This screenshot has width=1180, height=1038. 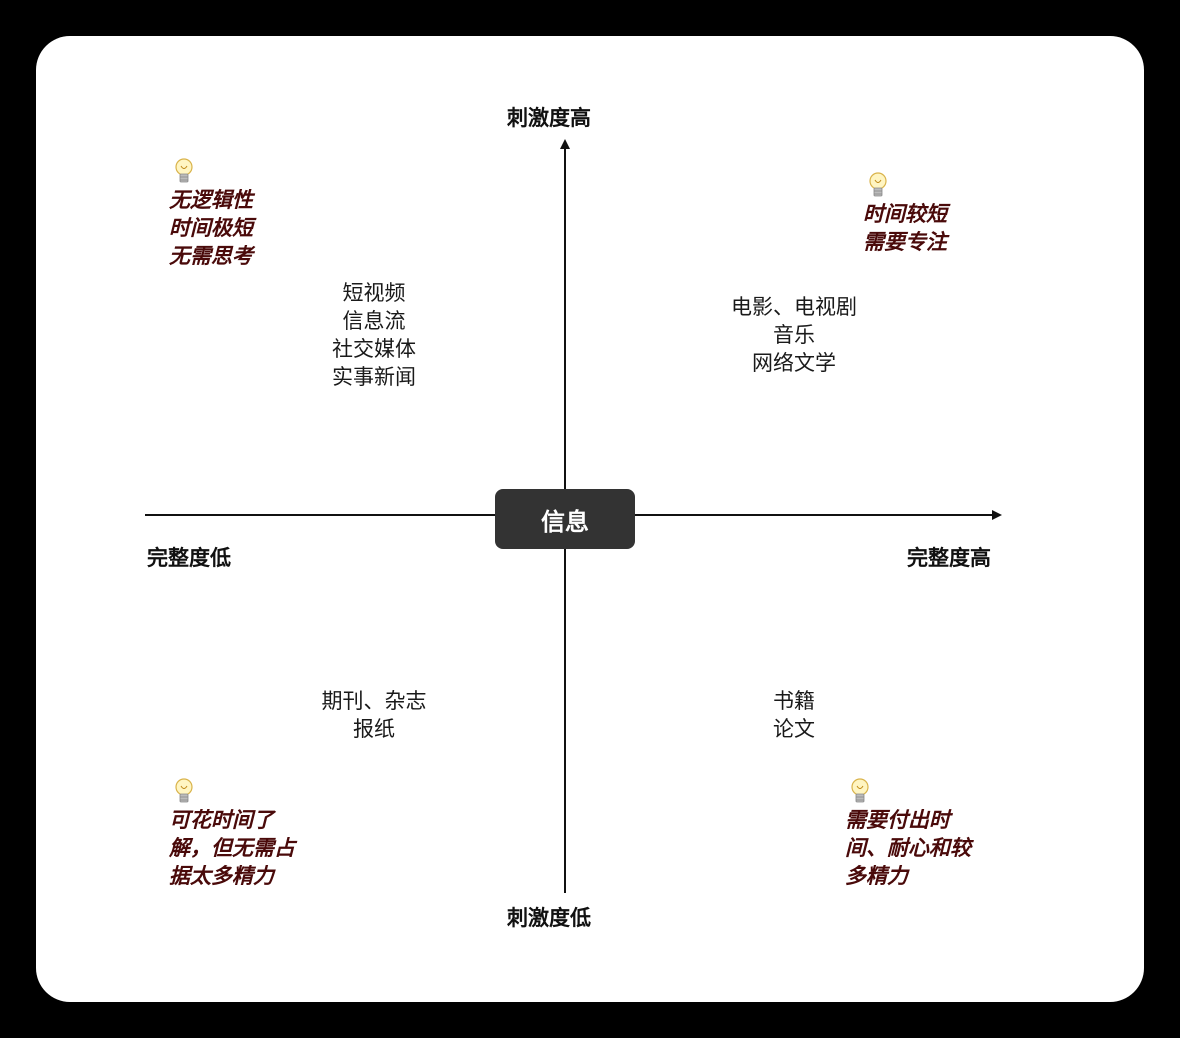 I want to click on list-item: 书籍, so click(x=794, y=701).